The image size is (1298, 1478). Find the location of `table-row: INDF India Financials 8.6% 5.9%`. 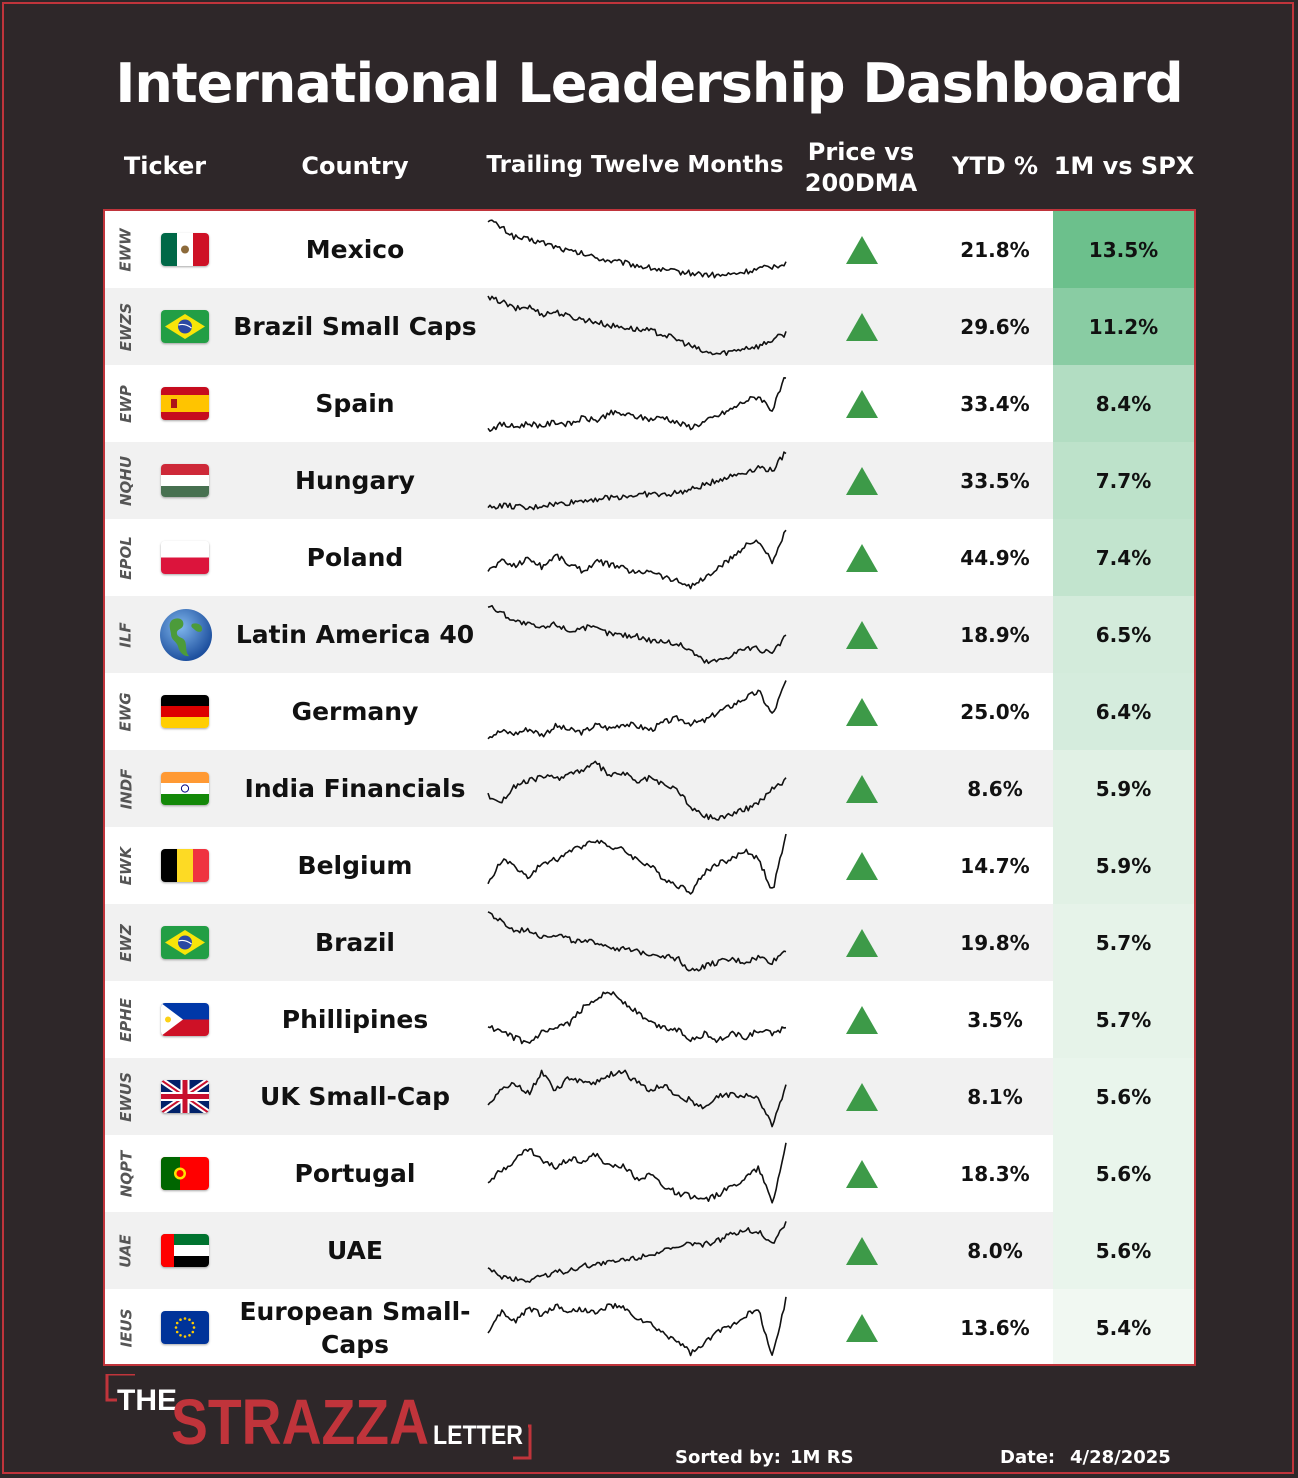

table-row: INDF India Financials 8.6% 5.9% is located at coordinates (649, 788).